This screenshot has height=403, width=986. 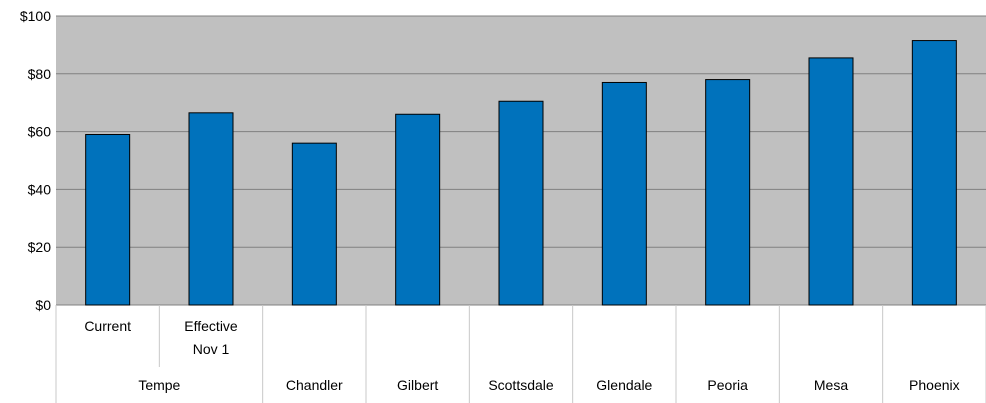 What do you see at coordinates (211, 326) in the screenshot?
I see `category-label-line: Effective` at bounding box center [211, 326].